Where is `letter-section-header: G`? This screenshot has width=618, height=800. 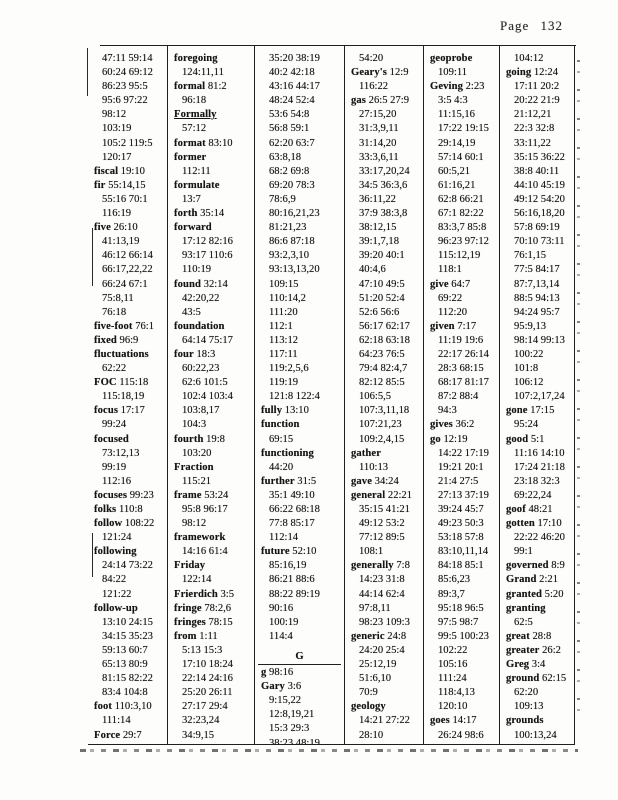 letter-section-header: G is located at coordinates (299, 658).